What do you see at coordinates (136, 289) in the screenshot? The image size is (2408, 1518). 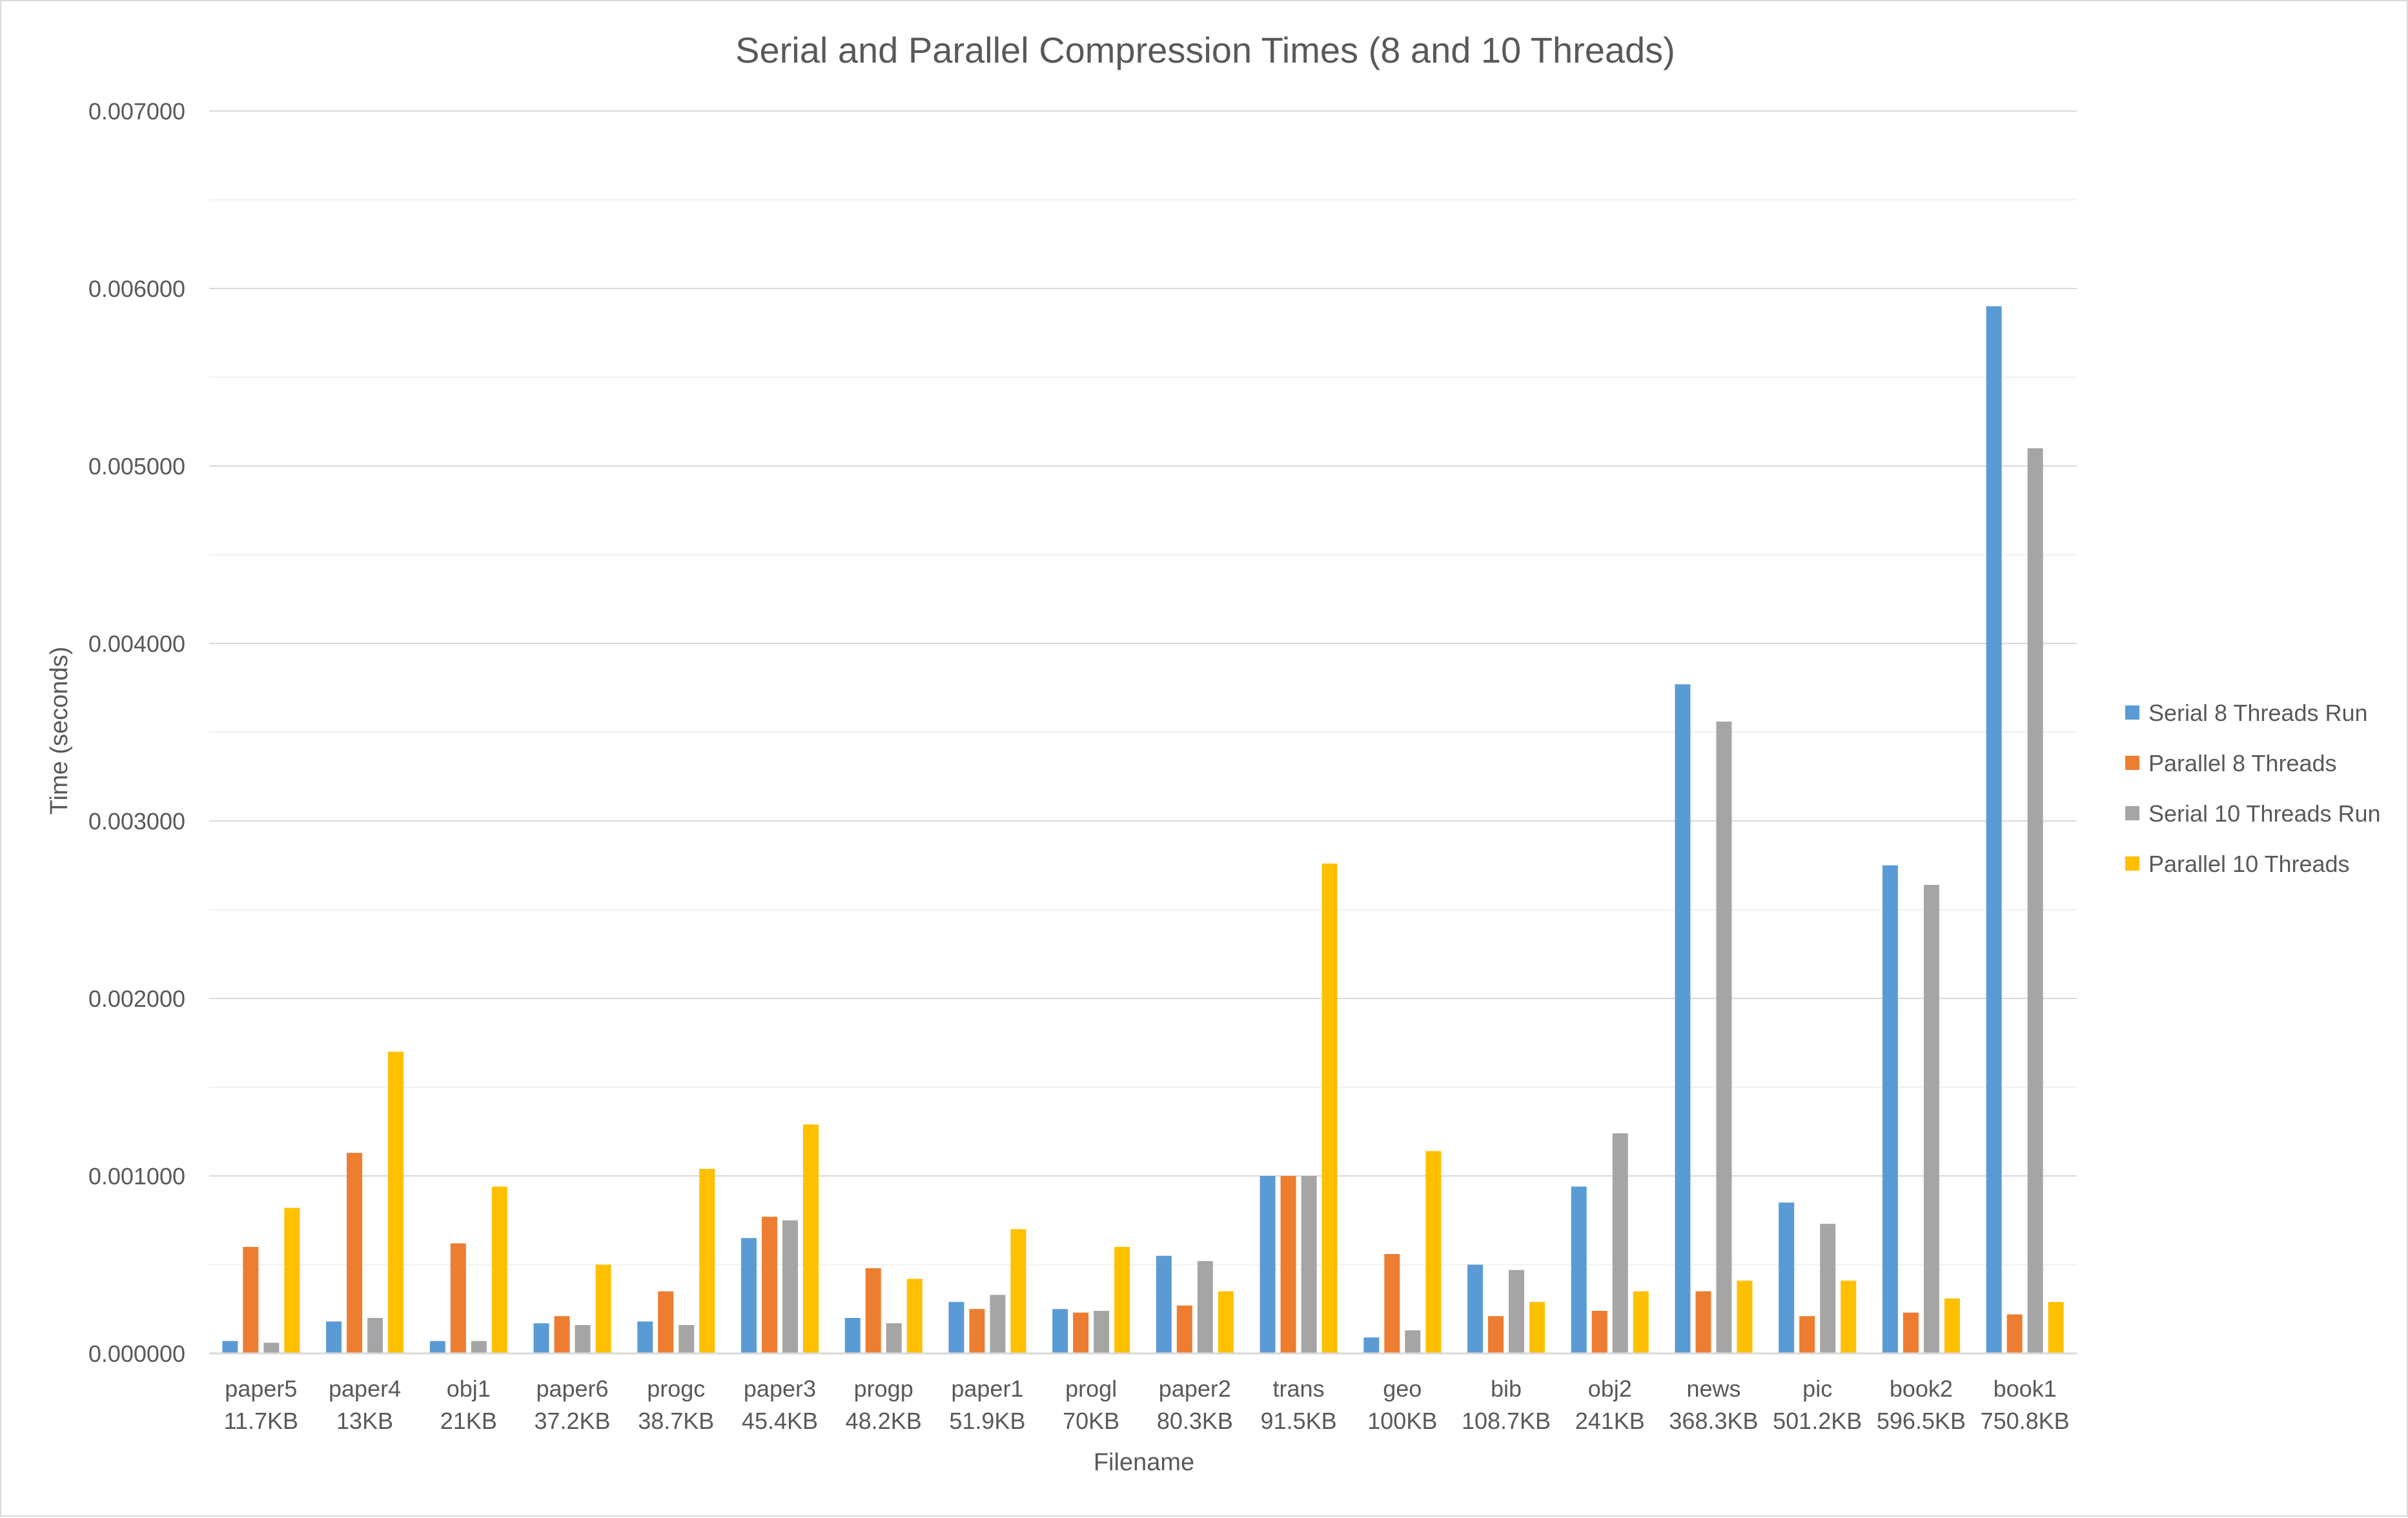 I see `y-tick-label: 0.006000` at bounding box center [136, 289].